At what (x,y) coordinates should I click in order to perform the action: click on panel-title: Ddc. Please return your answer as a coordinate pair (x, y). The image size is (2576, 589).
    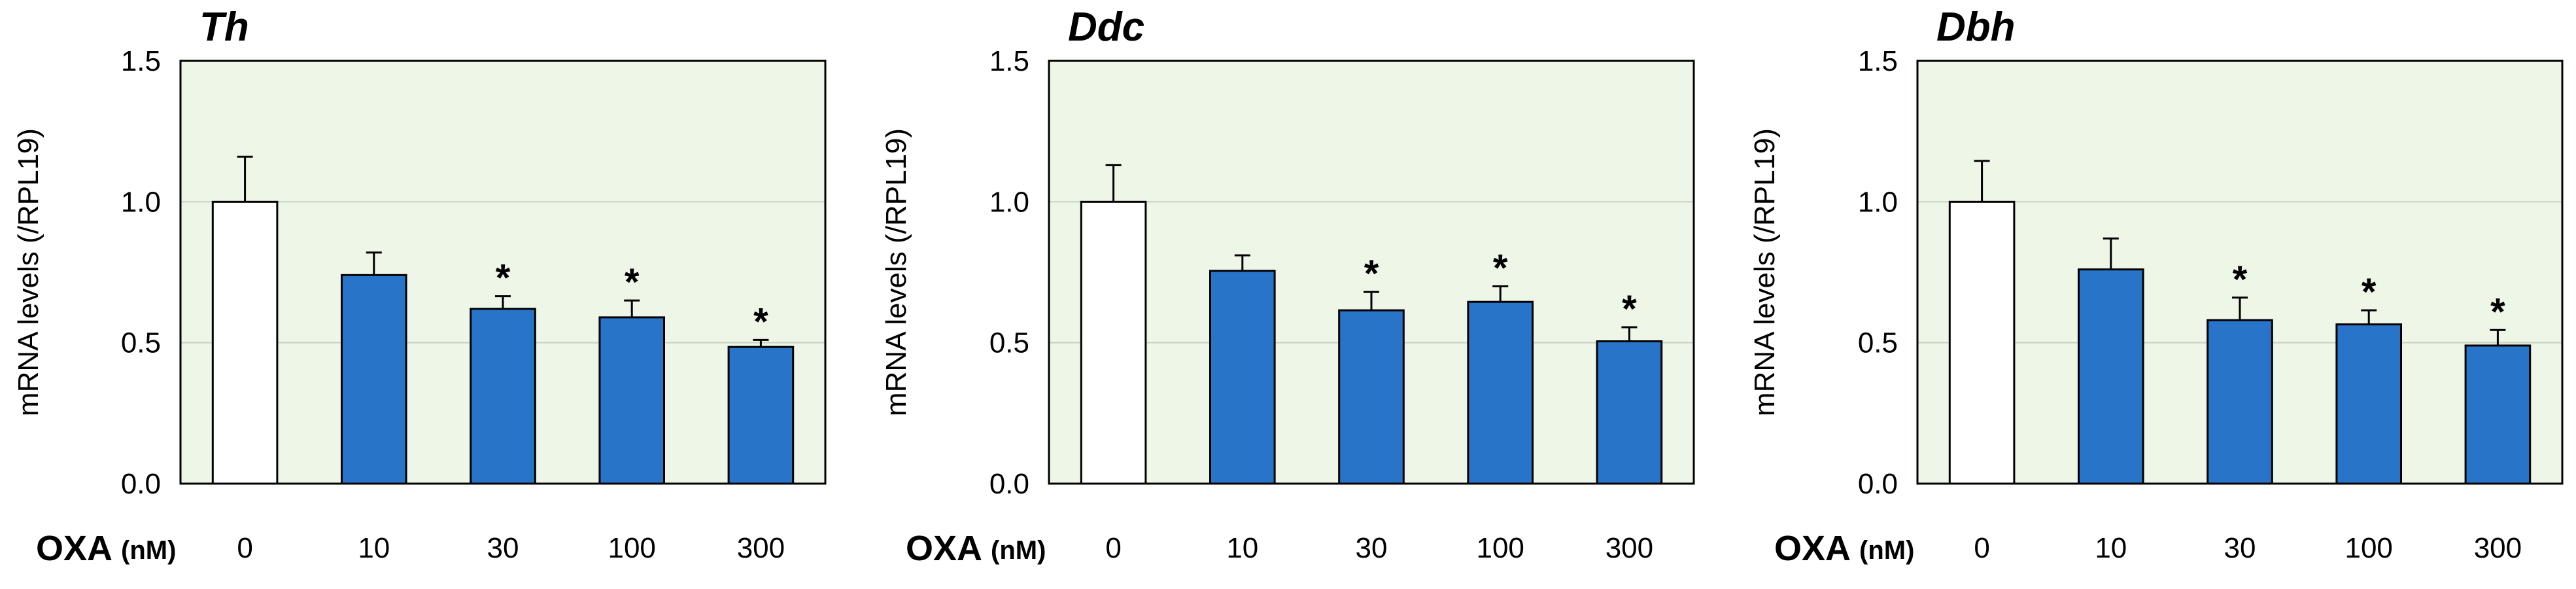
    Looking at the image, I should click on (1106, 28).